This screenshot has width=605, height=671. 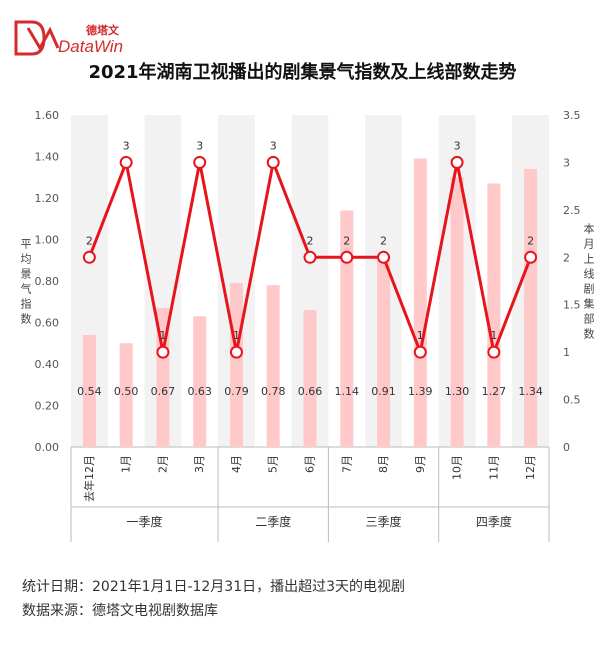 What do you see at coordinates (383, 391) in the screenshot?
I see `bar-value-label: 0.91` at bounding box center [383, 391].